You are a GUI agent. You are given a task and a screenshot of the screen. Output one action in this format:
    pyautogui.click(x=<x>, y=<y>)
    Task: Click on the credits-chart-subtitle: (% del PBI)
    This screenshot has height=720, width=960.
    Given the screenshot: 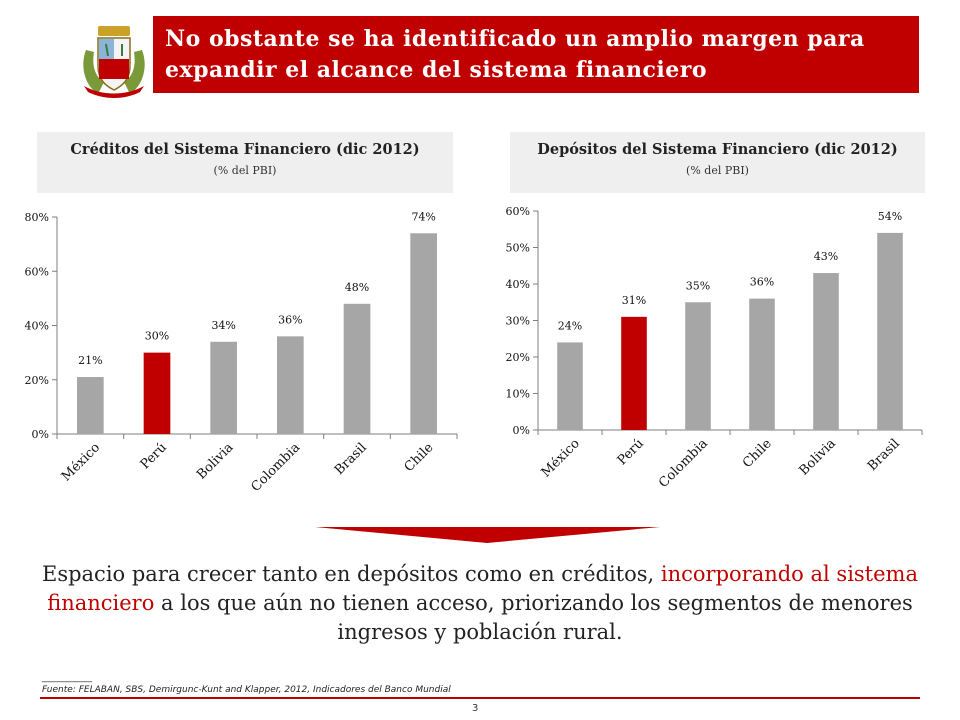 What is the action you would take?
    pyautogui.click(x=245, y=170)
    